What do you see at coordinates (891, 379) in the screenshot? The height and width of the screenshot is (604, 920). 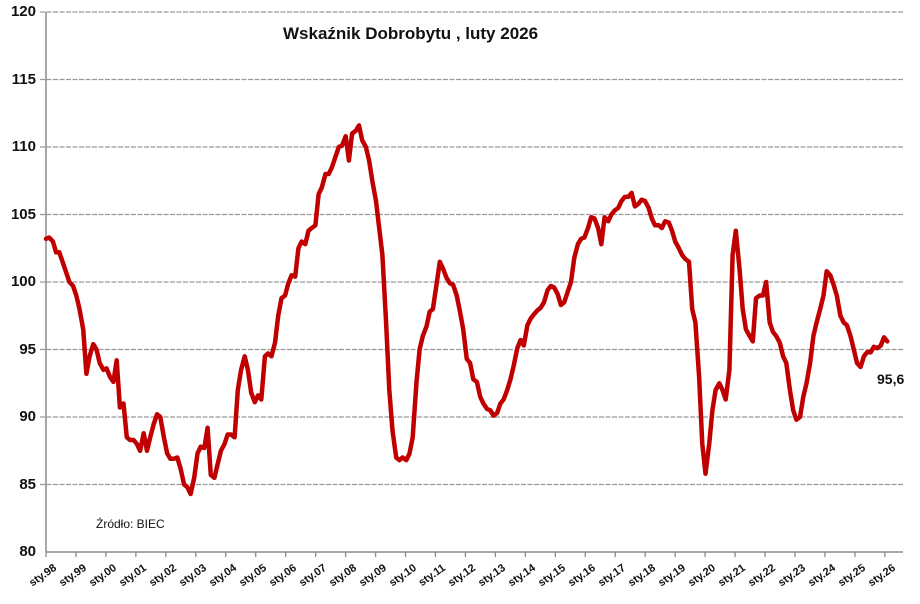 I see `end-value-label: 95,6` at bounding box center [891, 379].